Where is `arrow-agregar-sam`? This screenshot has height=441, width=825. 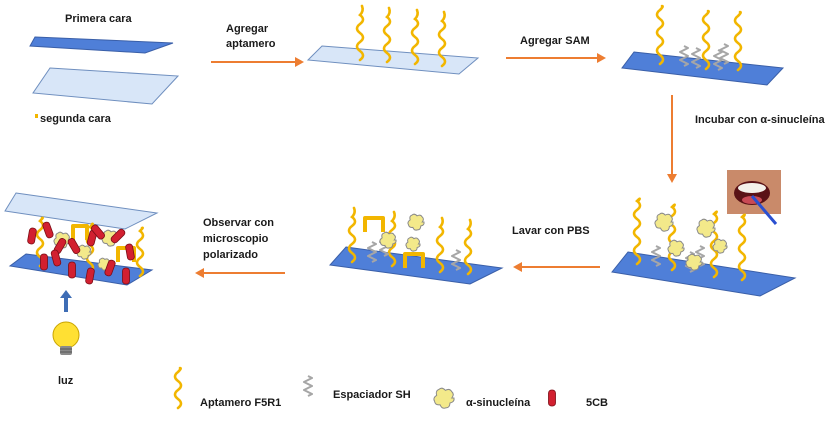 arrow-agregar-sam is located at coordinates (556, 58).